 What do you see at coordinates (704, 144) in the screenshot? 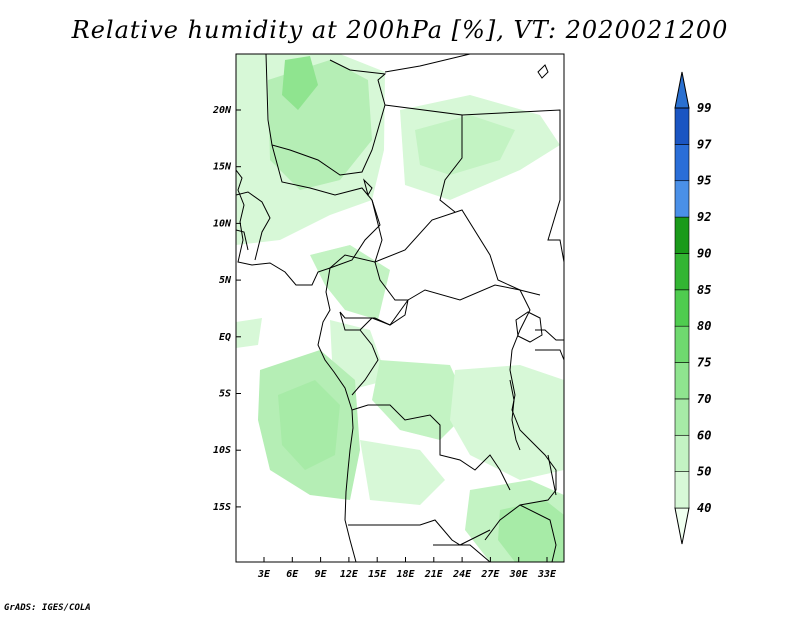
I see `colorbar-level-label: 97` at bounding box center [704, 144].